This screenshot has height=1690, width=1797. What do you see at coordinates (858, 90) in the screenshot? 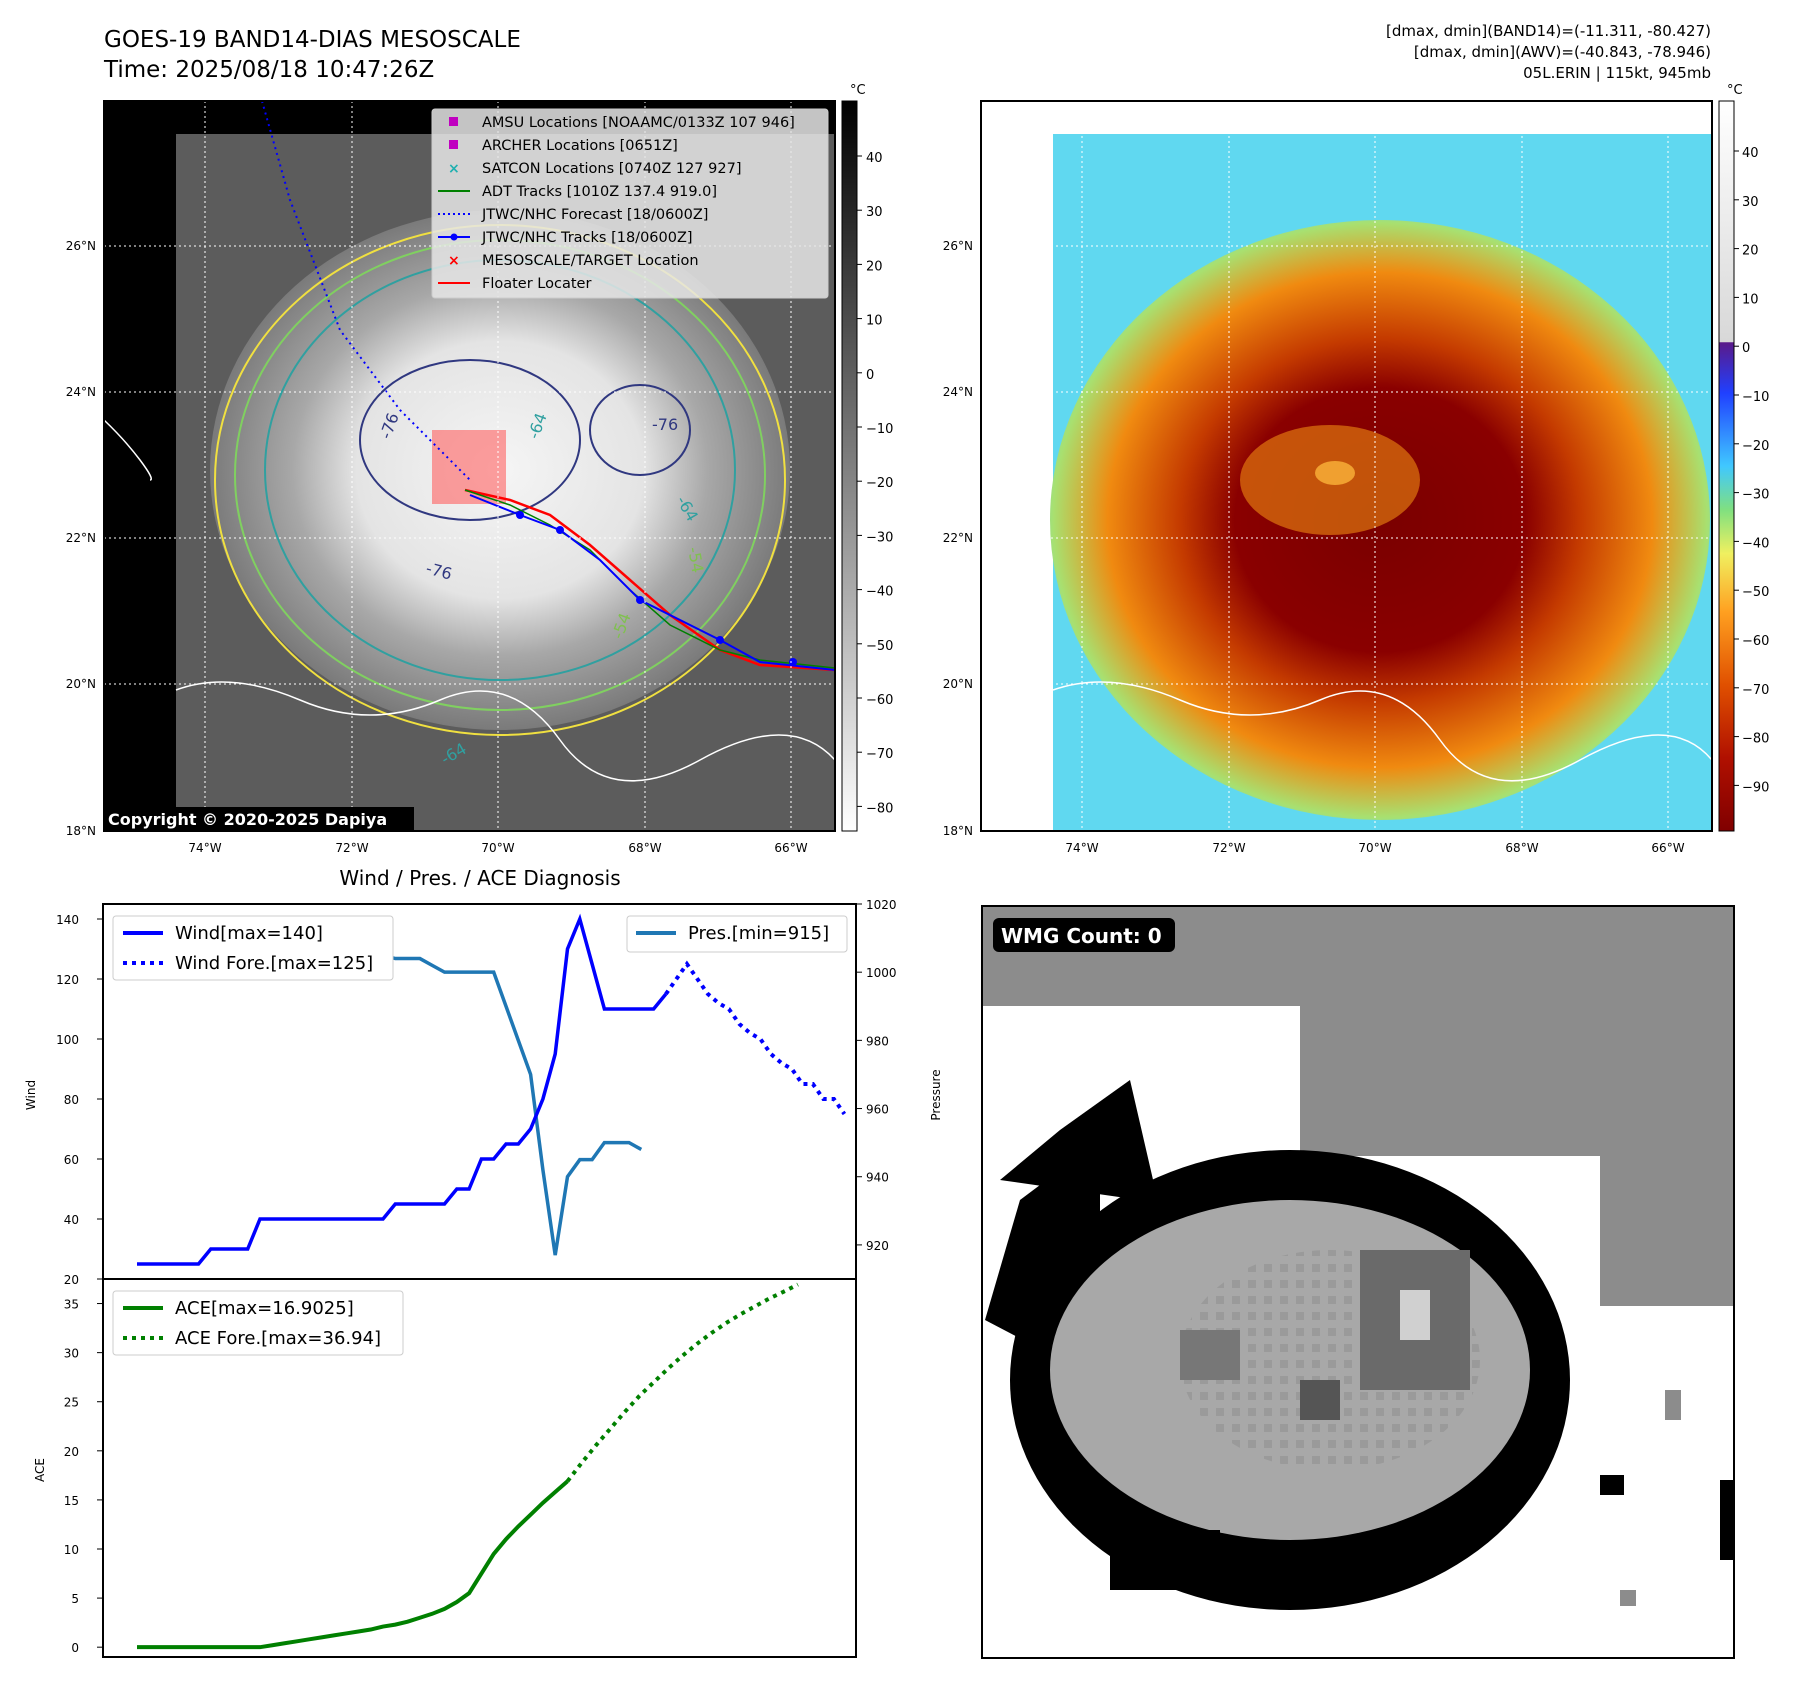
I see `gray-colorbar-unit: °C` at bounding box center [858, 90].